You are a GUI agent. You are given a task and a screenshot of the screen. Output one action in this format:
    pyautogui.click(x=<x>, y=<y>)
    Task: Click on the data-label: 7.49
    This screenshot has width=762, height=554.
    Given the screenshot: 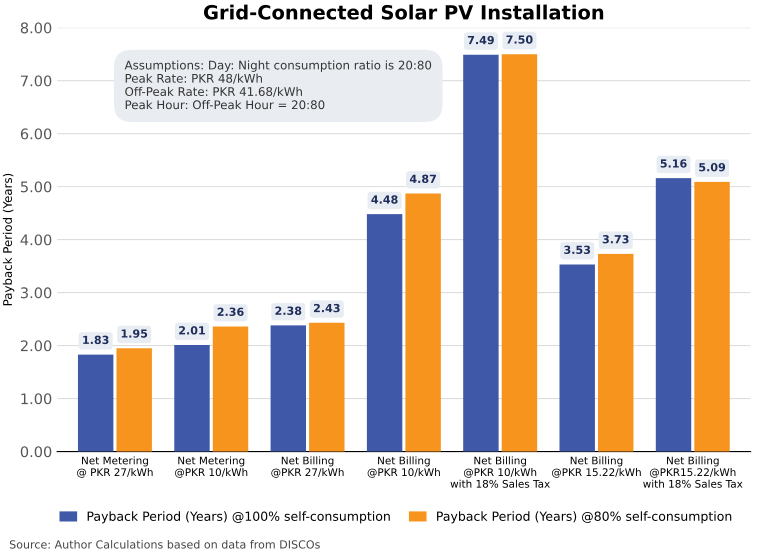 What is the action you would take?
    pyautogui.click(x=481, y=40)
    